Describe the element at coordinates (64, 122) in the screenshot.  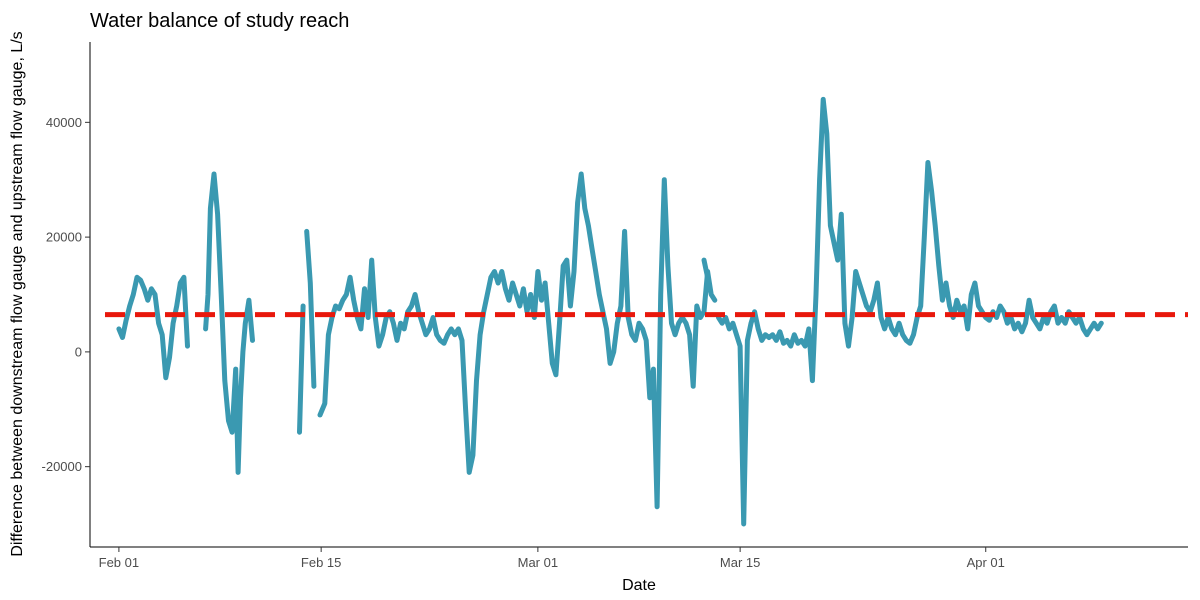
I see `y-tick-label: 40000` at that location.